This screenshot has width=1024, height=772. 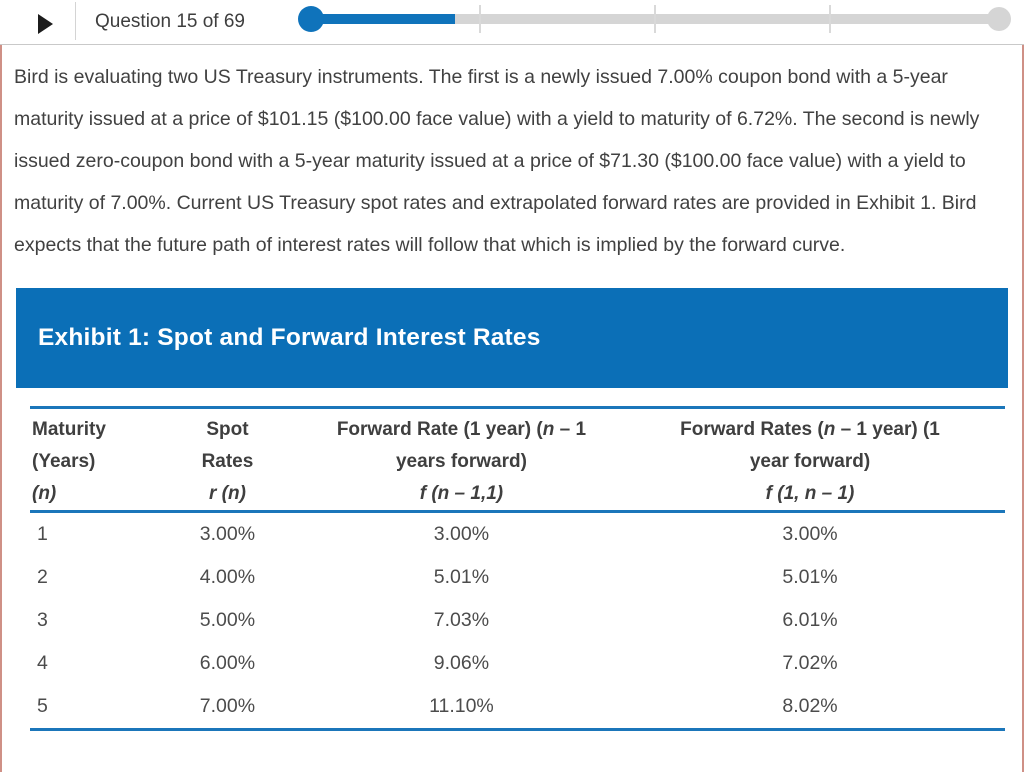 I want to click on progress-thumb, so click(x=311, y=19).